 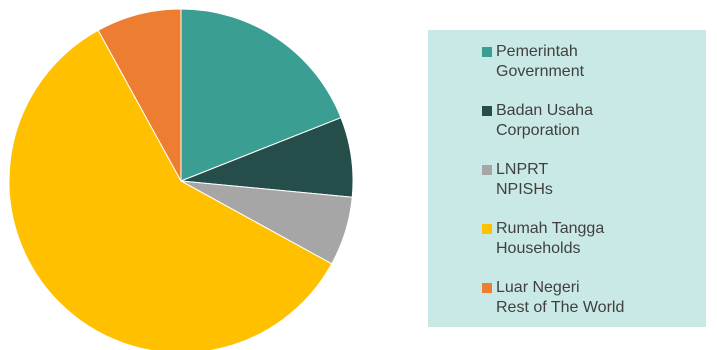 I want to click on legend-label-id: Luar Negeri, so click(x=538, y=287).